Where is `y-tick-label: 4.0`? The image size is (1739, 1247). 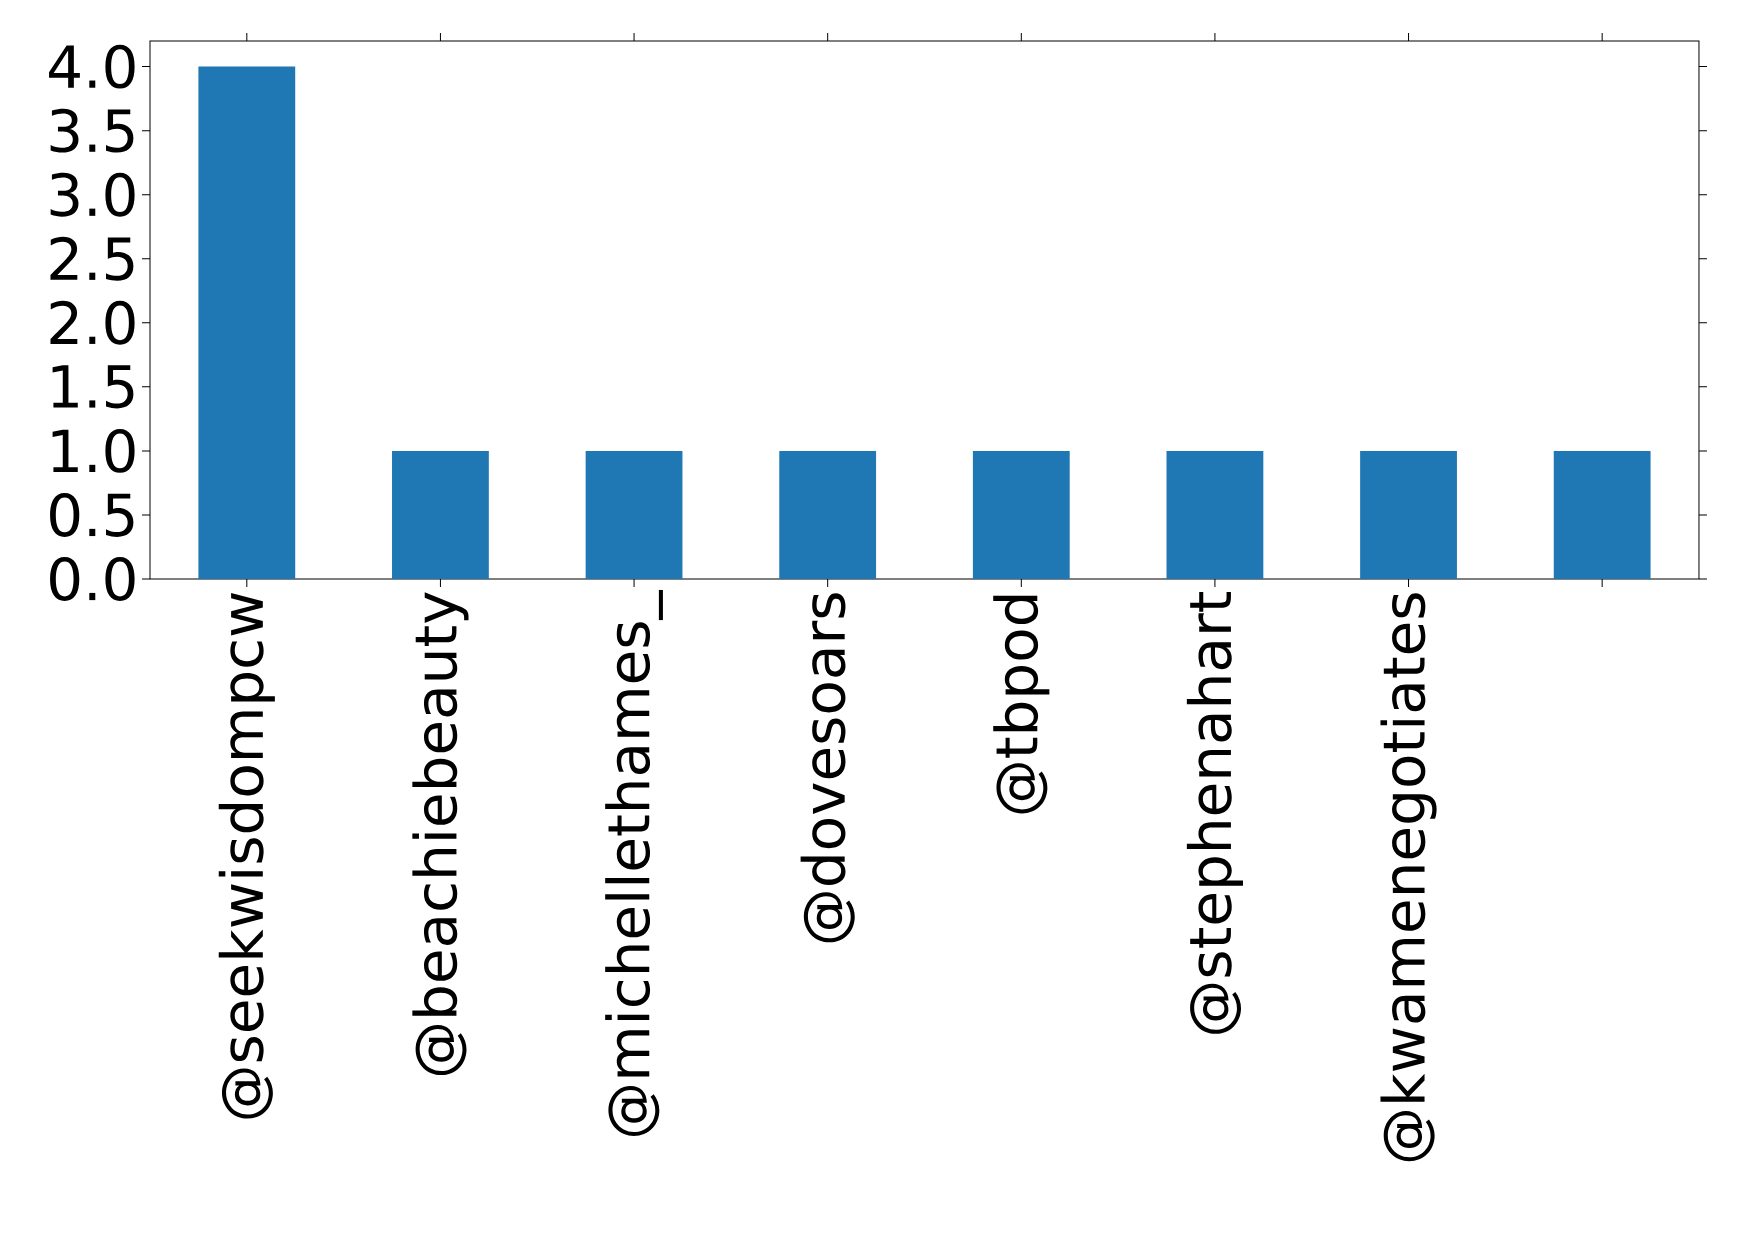 y-tick-label: 4.0 is located at coordinates (92, 66).